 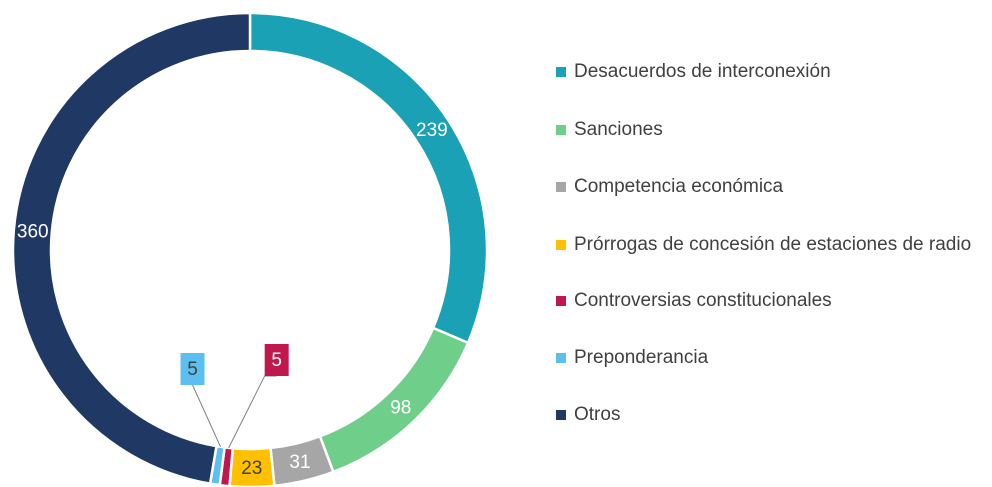 What do you see at coordinates (703, 300) in the screenshot?
I see `legend-label: Controversias constitucionales` at bounding box center [703, 300].